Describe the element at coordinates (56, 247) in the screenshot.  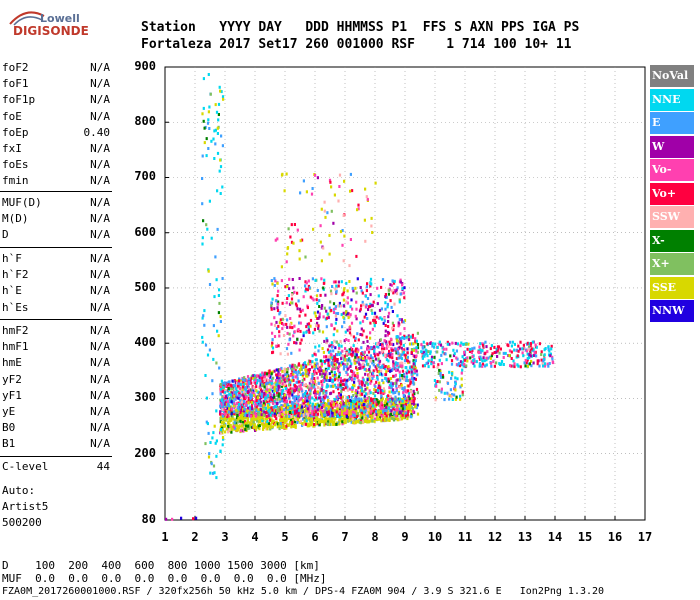
I see `separator` at that location.